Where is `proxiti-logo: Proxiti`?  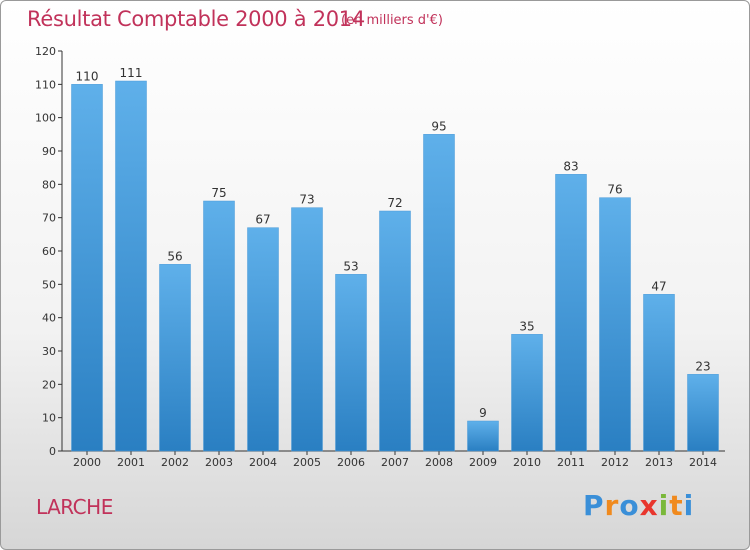 proxiti-logo: Proxiti is located at coordinates (638, 505).